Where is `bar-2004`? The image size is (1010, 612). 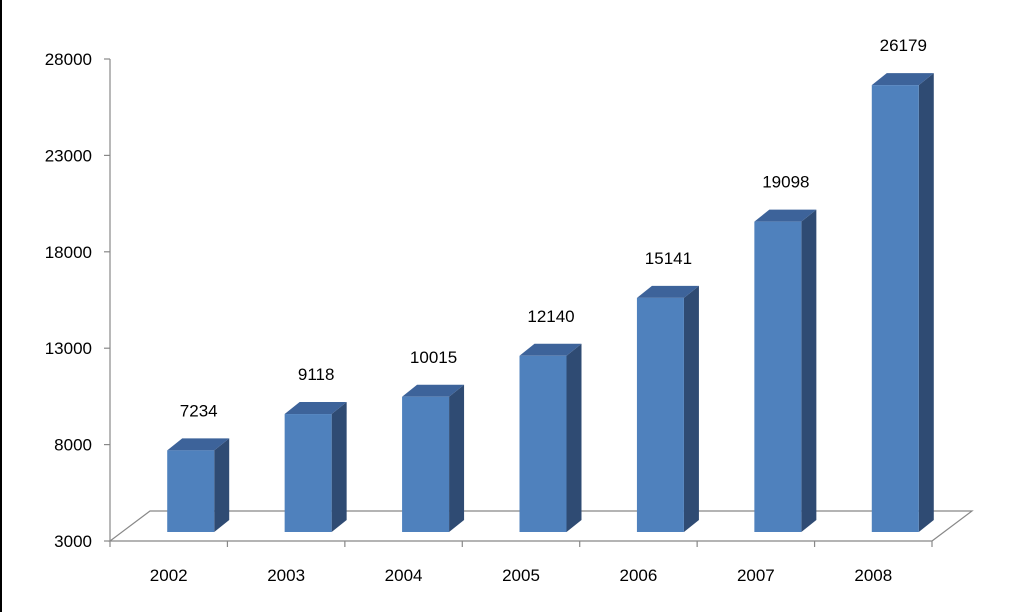 bar-2004 is located at coordinates (433, 458).